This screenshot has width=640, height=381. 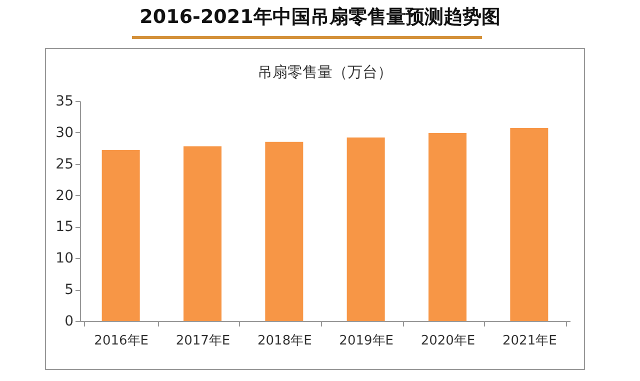 I want to click on y-tick-label: 25, so click(x=65, y=164).